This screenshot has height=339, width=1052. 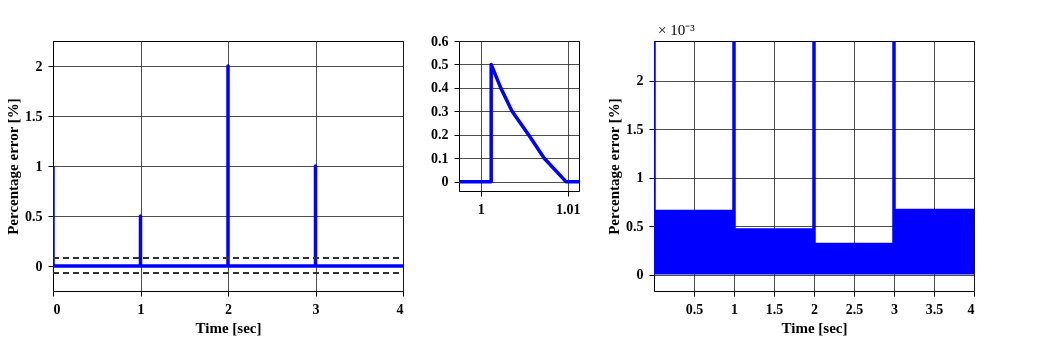 I want to click on y-tick-label: 0.4, so click(x=440, y=88).